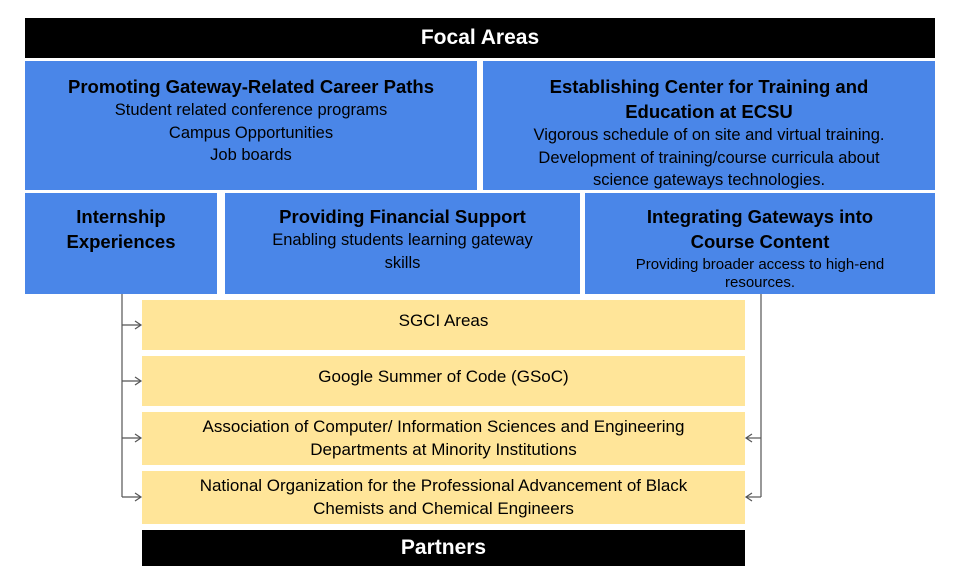 This screenshot has width=960, height=576. Describe the element at coordinates (402, 262) in the screenshot. I see `financial-support-line-2: skills` at that location.